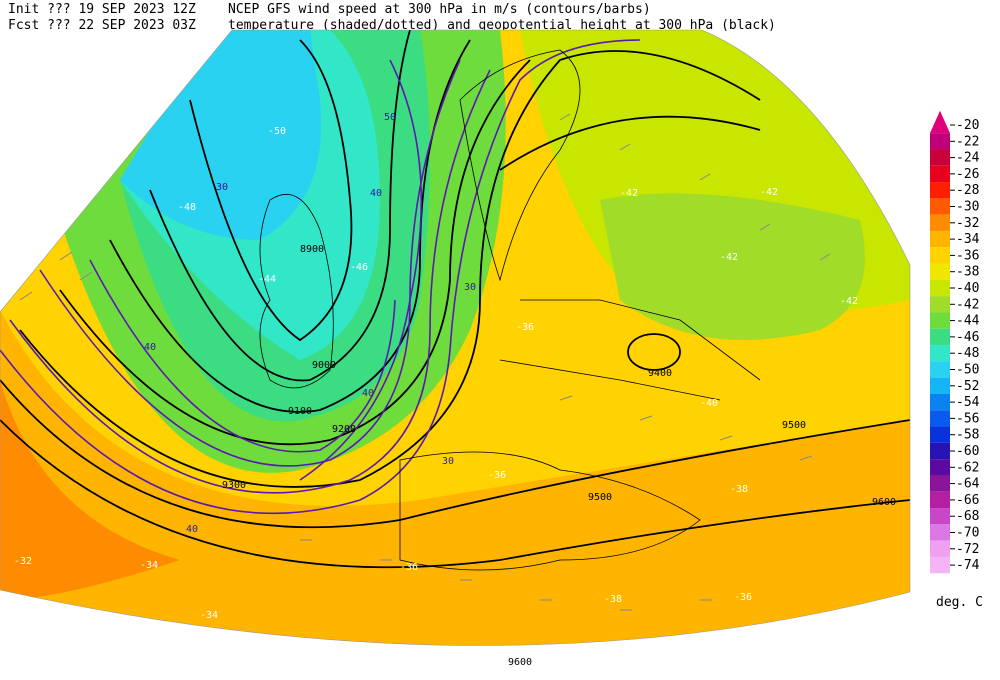 Image resolution: width=1000 pixels, height=680 pixels. I want to click on colorbar-label: -44, so click(968, 321).